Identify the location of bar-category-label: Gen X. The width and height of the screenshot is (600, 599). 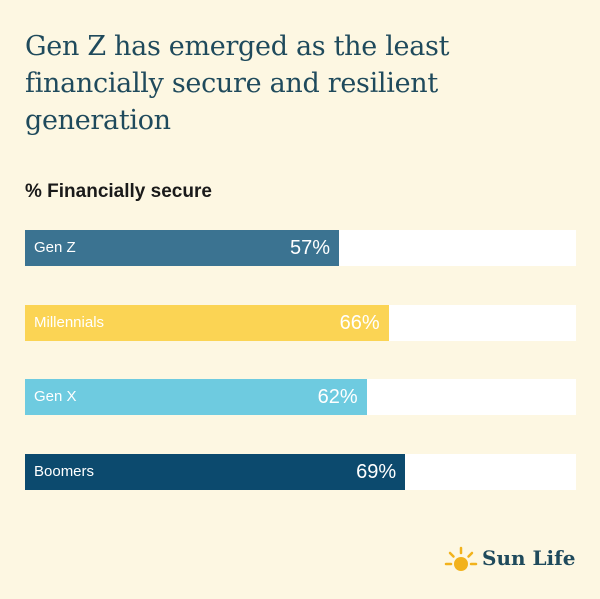
(55, 396).